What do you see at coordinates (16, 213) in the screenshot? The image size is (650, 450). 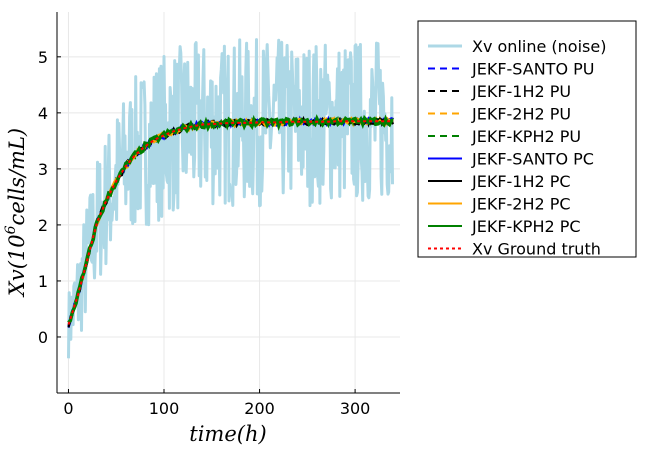 I see `y-axis-title: Xv(106cells/mL)` at bounding box center [16, 213].